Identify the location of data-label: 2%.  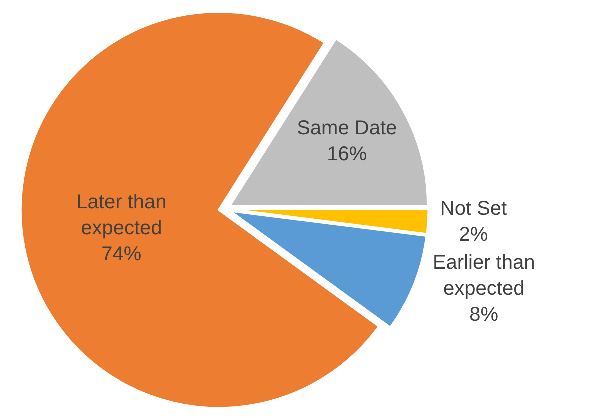
(473, 235).